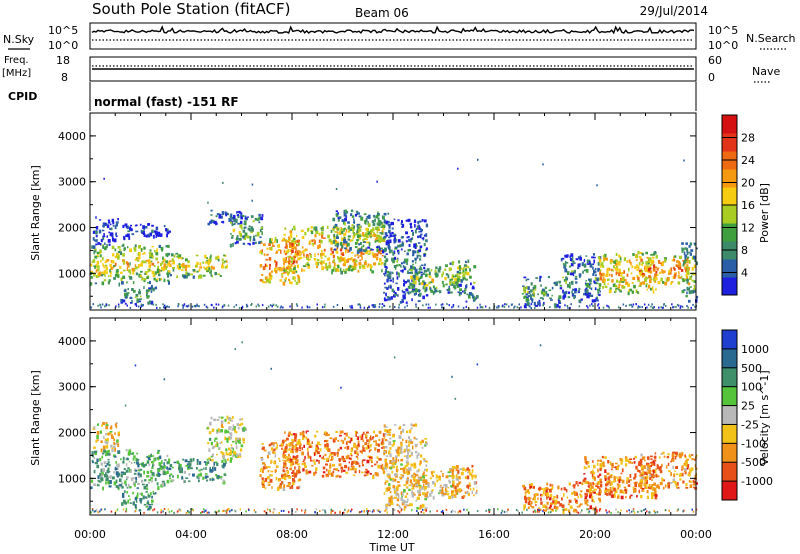 This screenshot has width=800, height=554. What do you see at coordinates (748, 228) in the screenshot?
I see `colorbar-tick-label: 12` at bounding box center [748, 228].